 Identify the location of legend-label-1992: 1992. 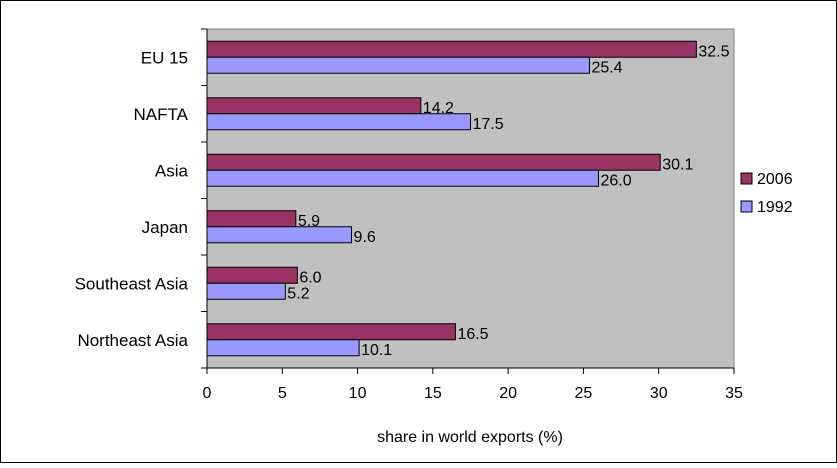
(775, 207).